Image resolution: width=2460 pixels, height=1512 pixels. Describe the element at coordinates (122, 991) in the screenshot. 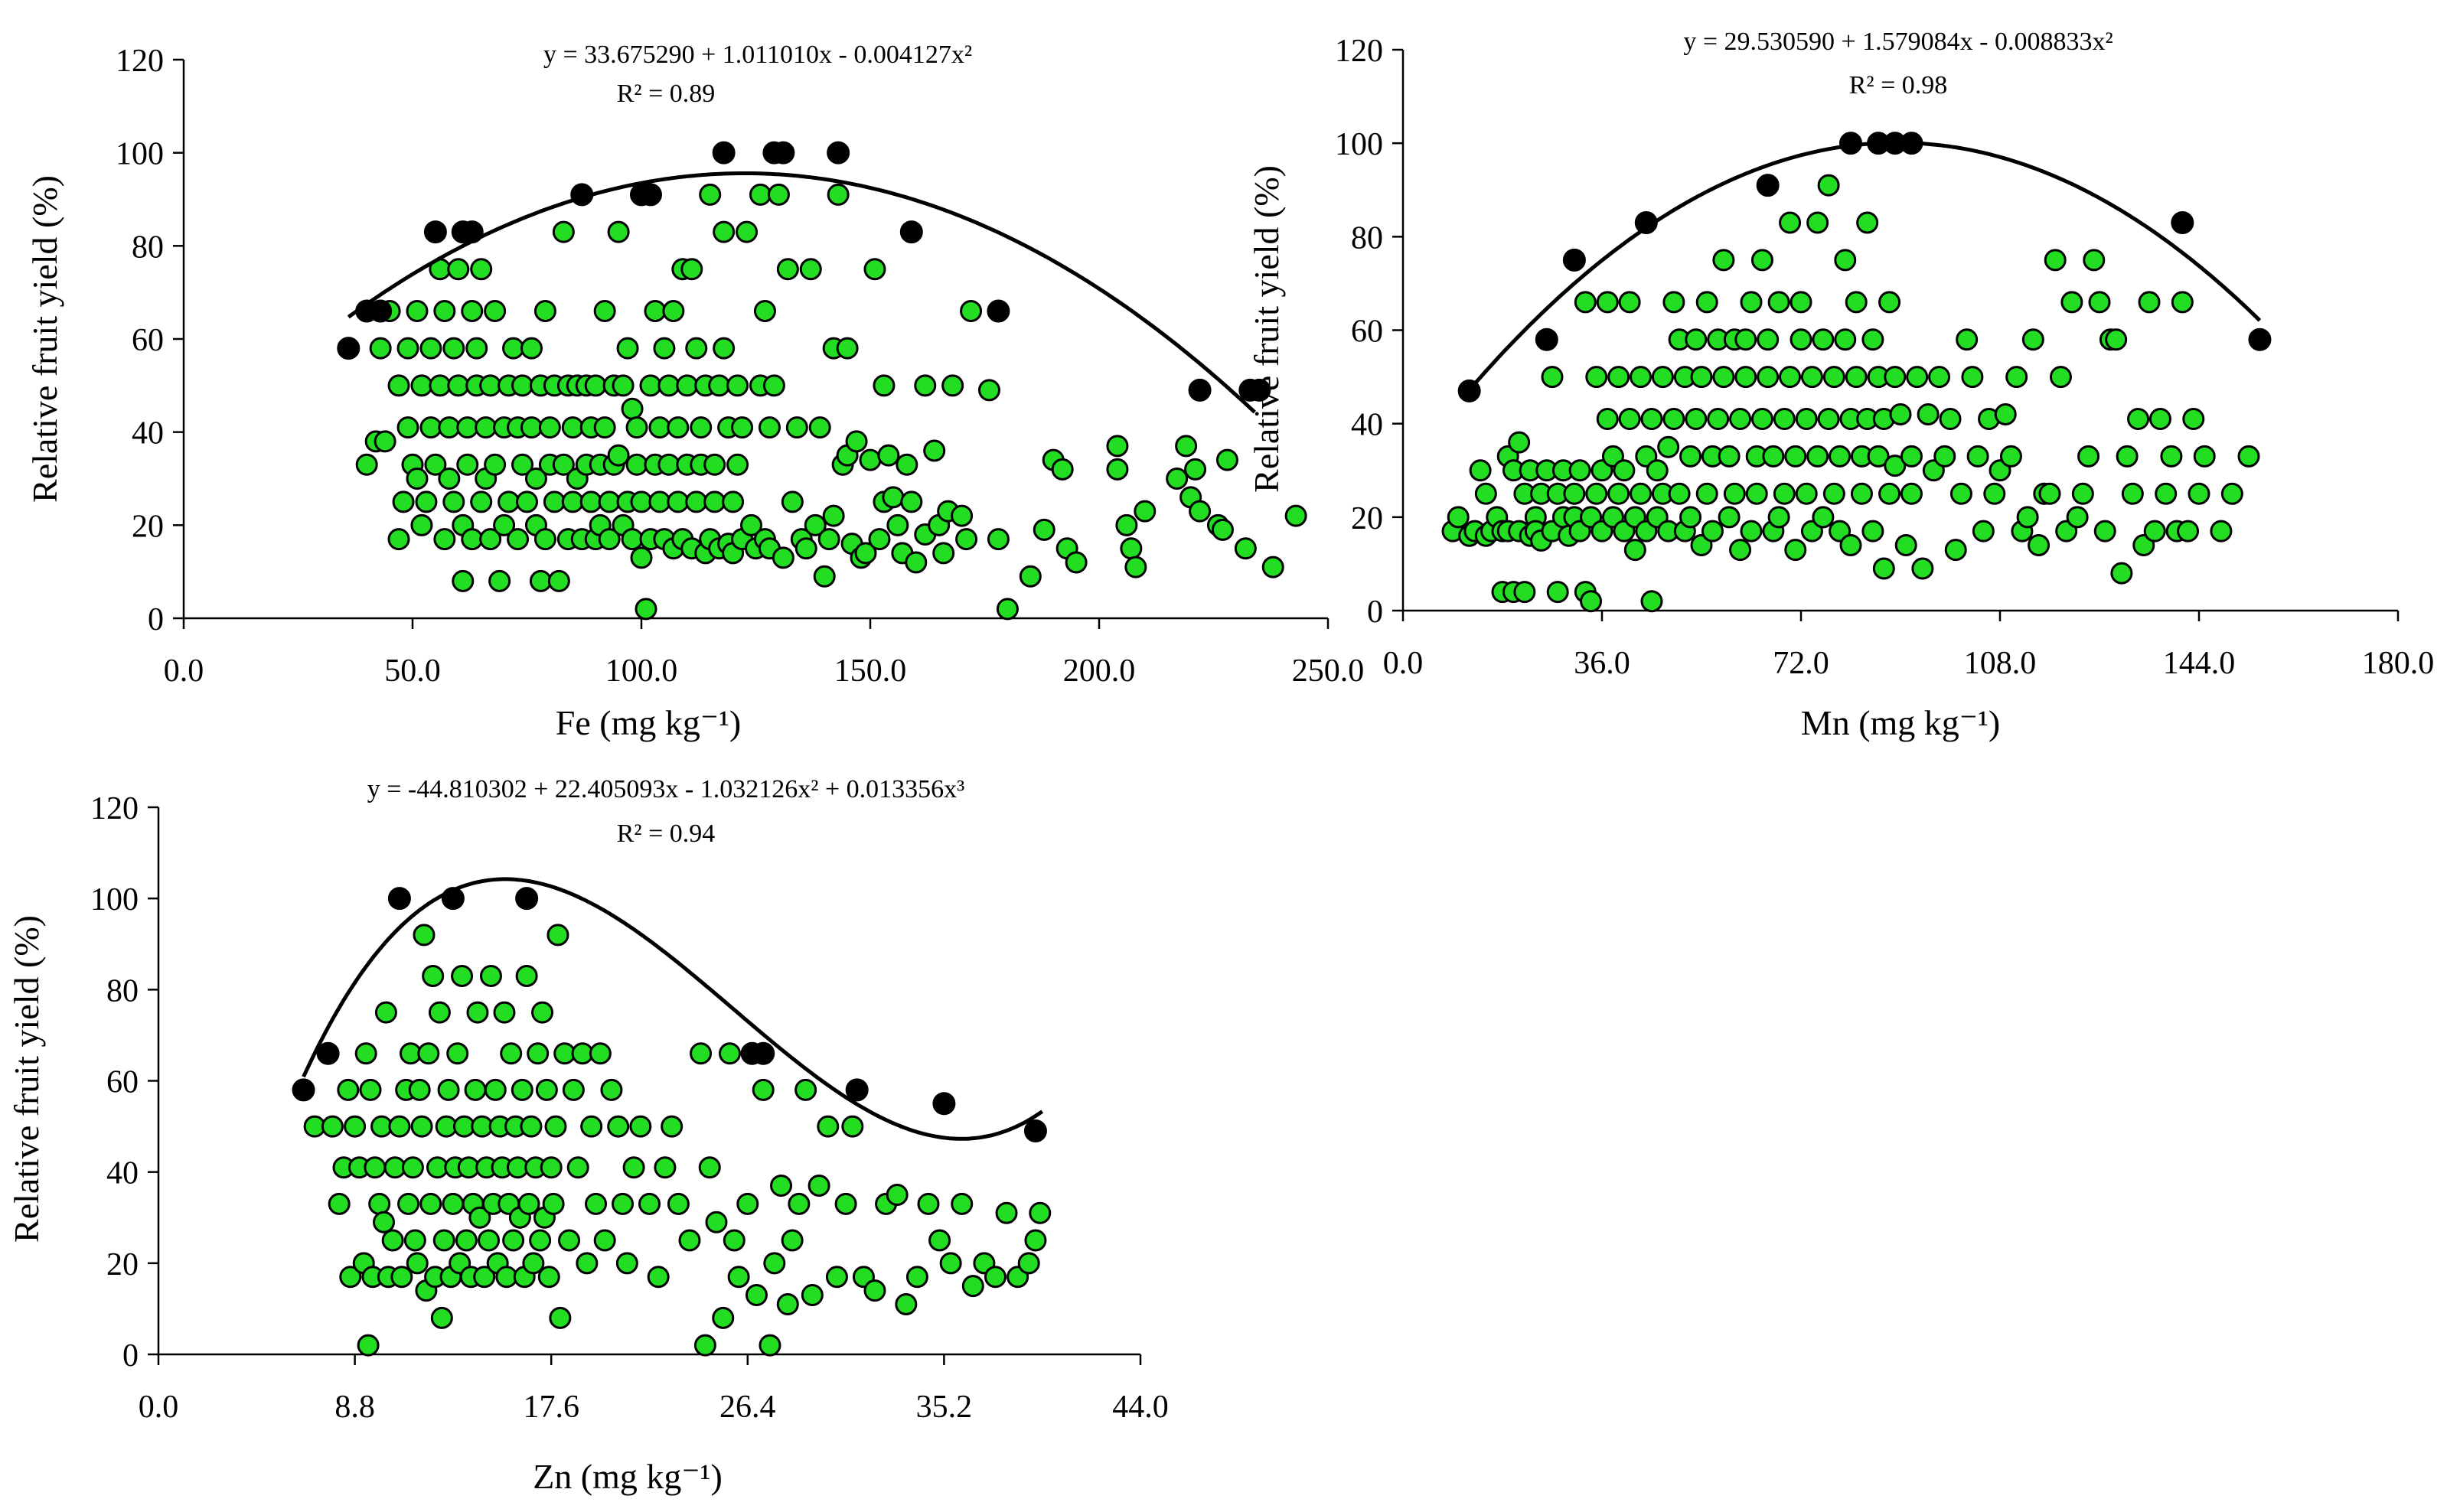

I see `zn-y-tick-label: 80` at that location.